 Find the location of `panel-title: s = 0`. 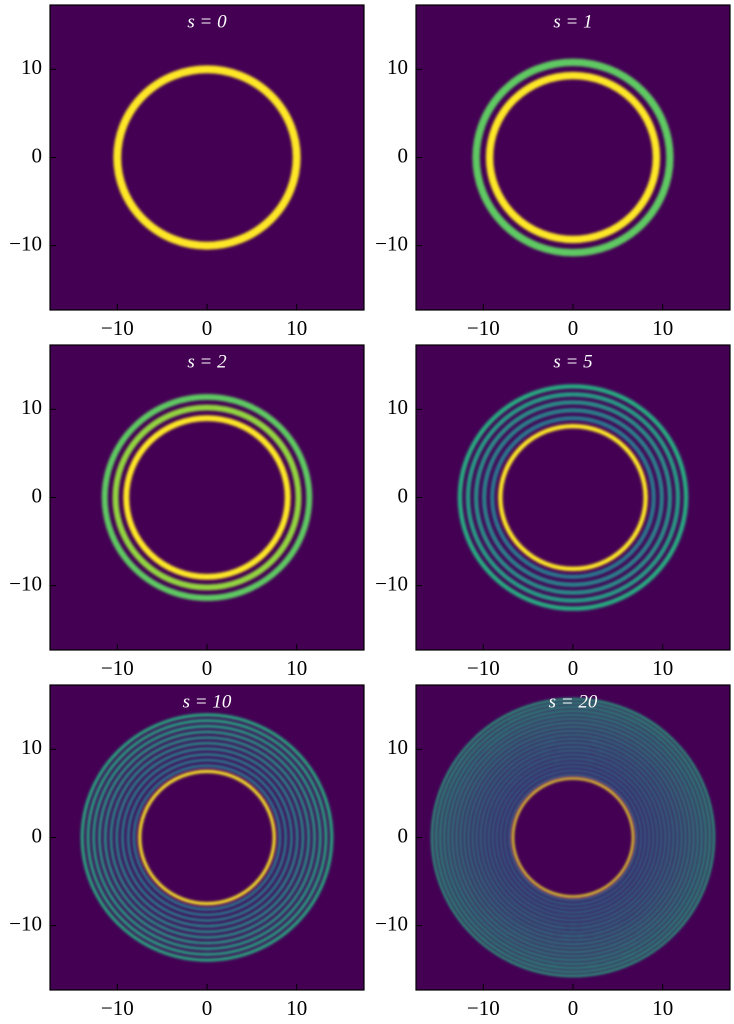

panel-title: s = 0 is located at coordinates (207, 21).